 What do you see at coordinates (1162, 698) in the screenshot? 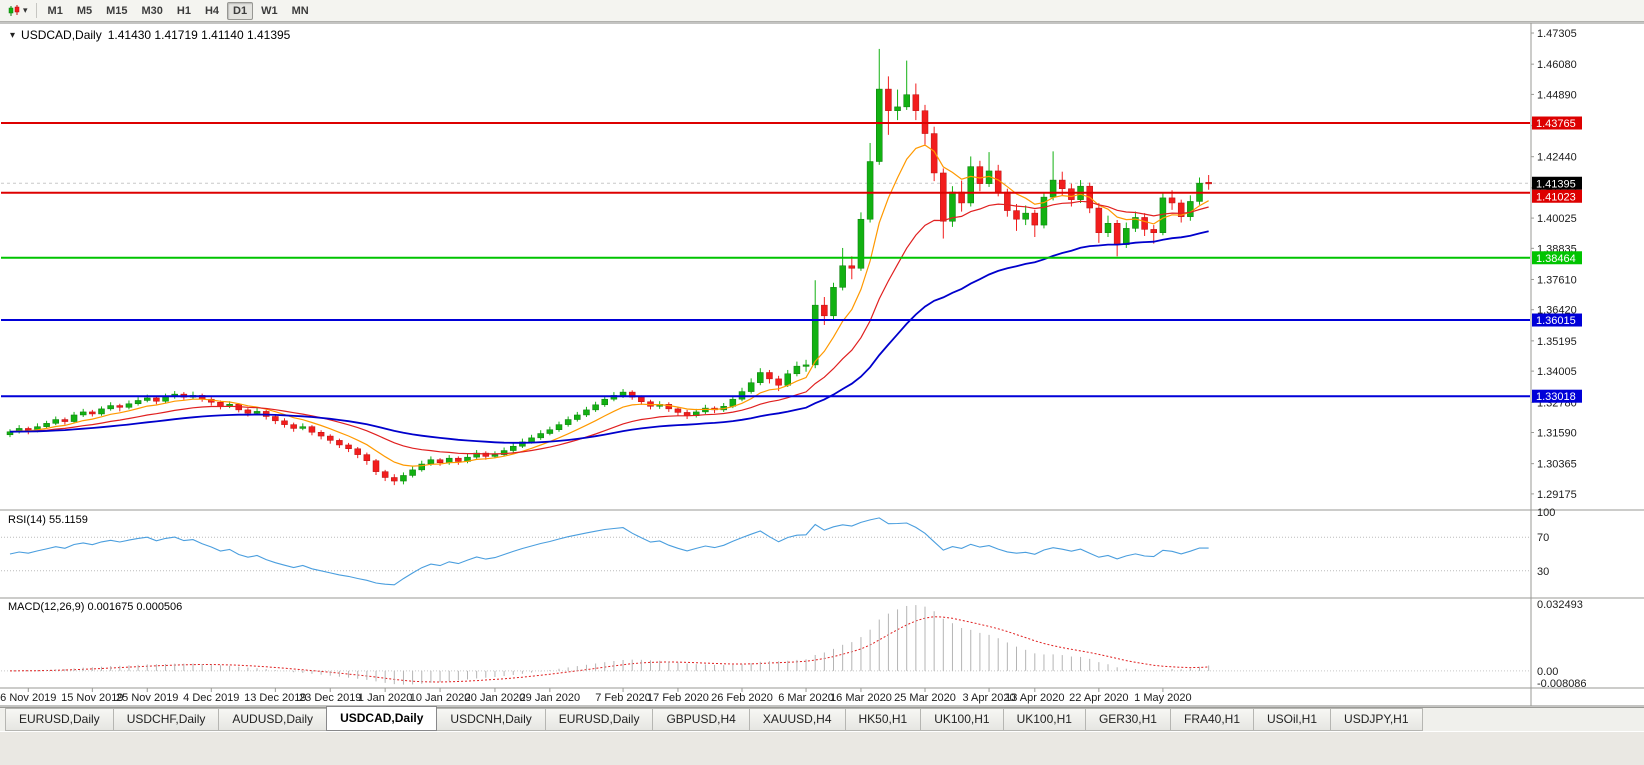
I see `svg-text: 1 May 2020` at bounding box center [1162, 698].